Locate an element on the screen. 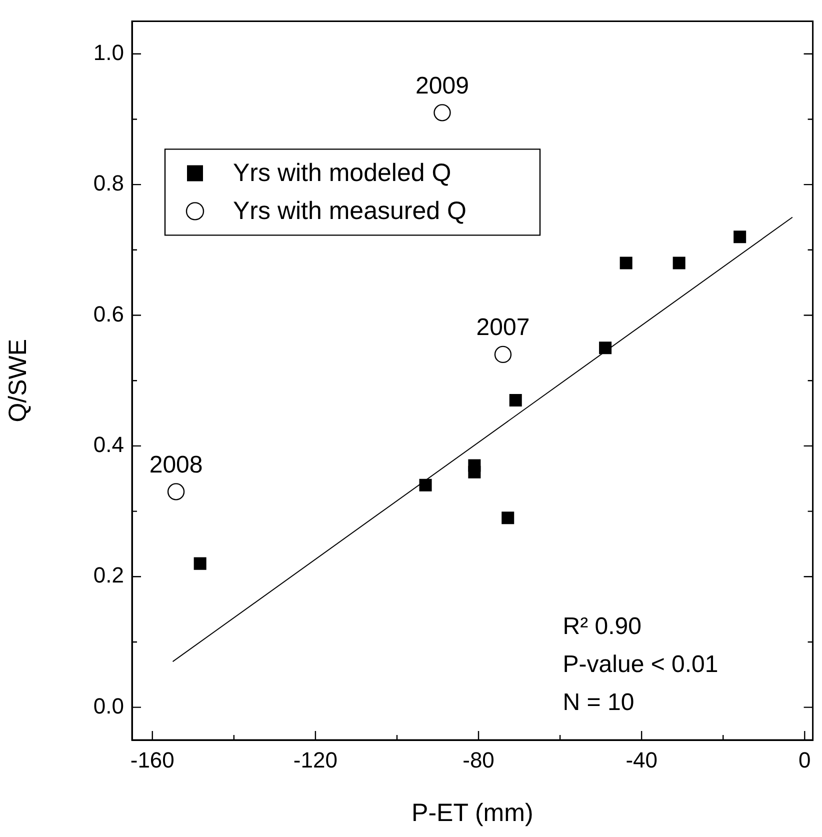  annotation: N = 10 is located at coordinates (598, 702).